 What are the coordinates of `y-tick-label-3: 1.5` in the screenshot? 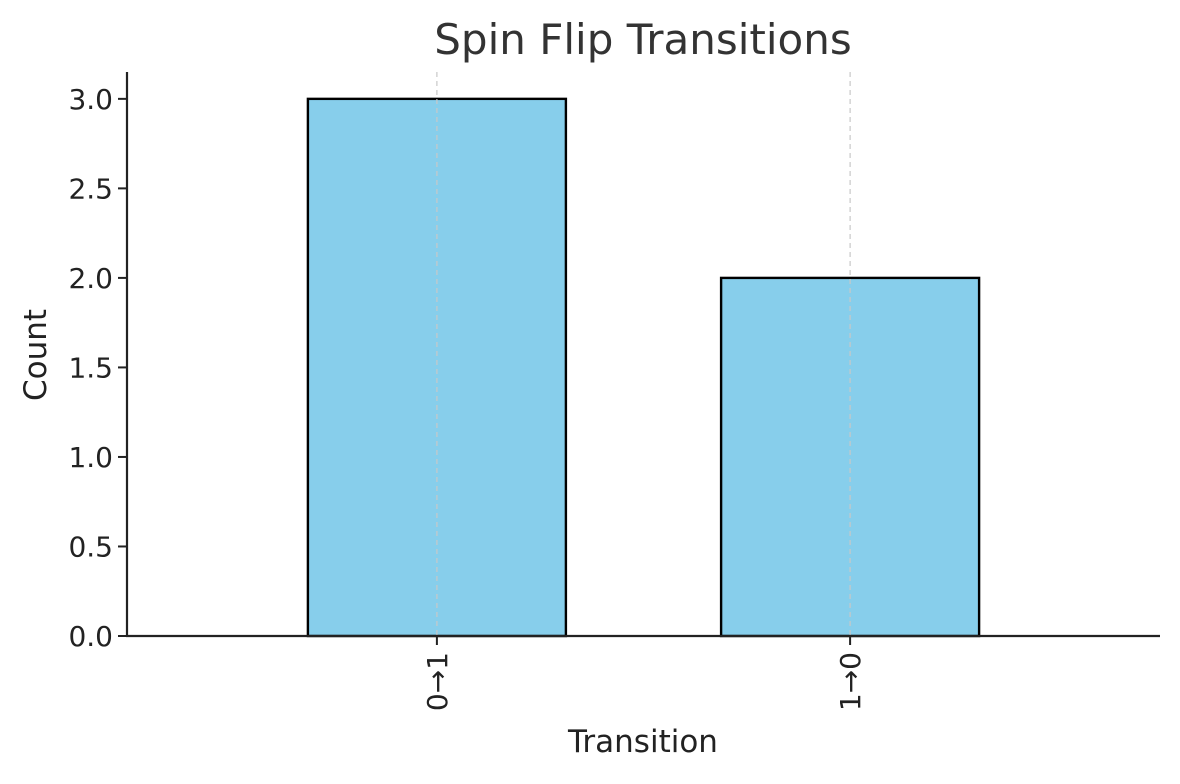 It's located at (90, 367).